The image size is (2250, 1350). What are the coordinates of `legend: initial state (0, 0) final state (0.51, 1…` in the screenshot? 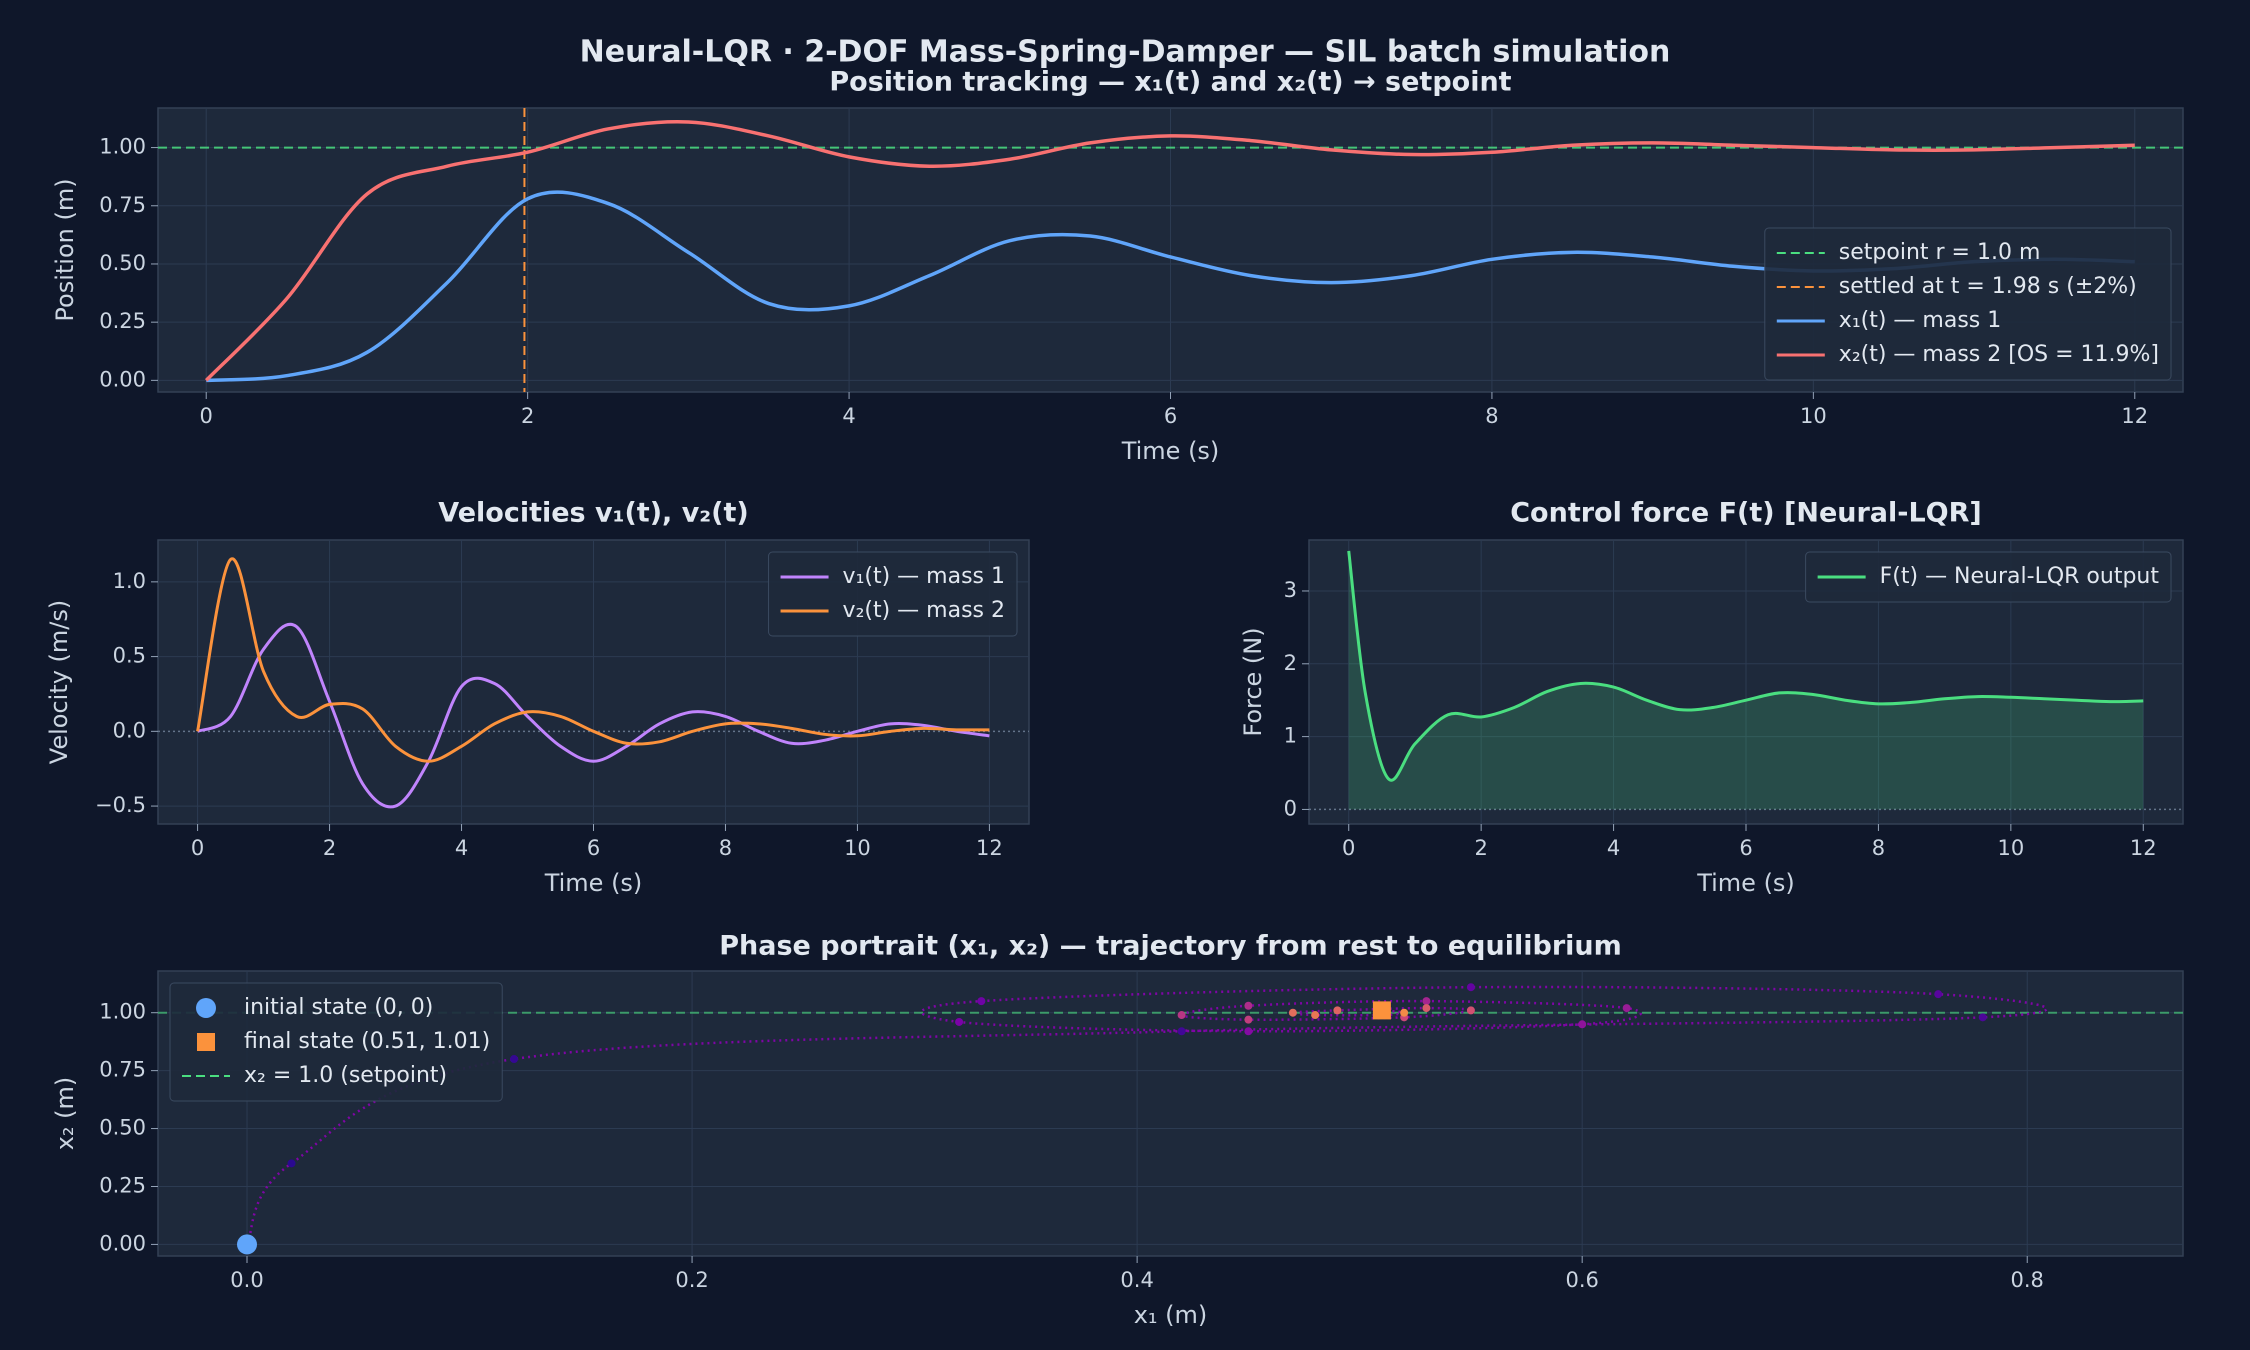 It's located at (336, 1042).